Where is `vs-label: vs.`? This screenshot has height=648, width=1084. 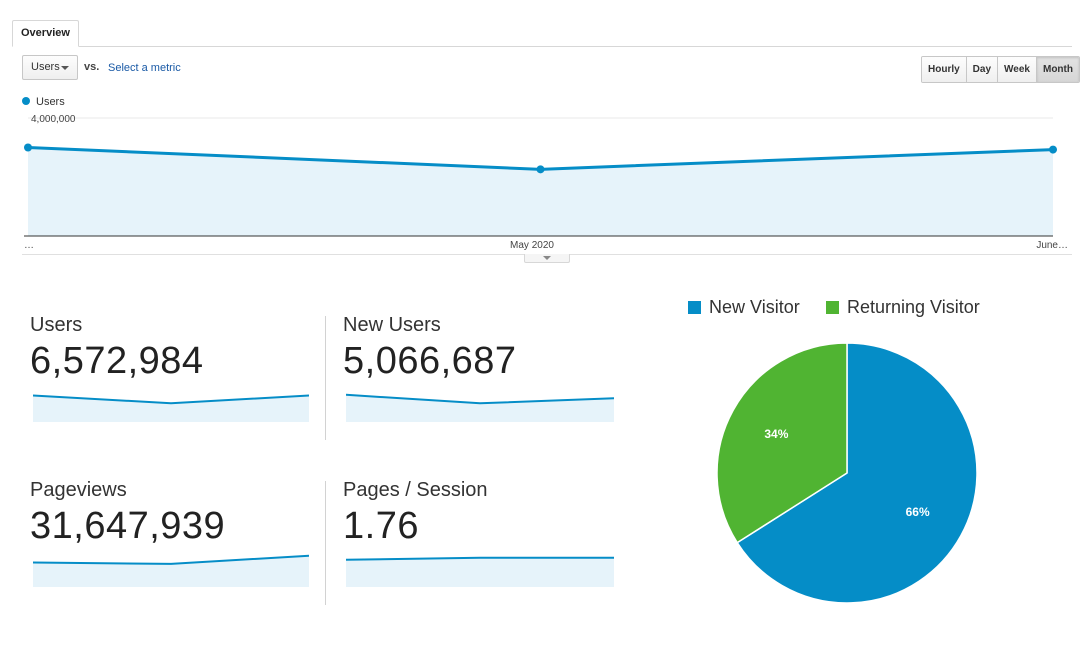
vs-label: vs. is located at coordinates (92, 67).